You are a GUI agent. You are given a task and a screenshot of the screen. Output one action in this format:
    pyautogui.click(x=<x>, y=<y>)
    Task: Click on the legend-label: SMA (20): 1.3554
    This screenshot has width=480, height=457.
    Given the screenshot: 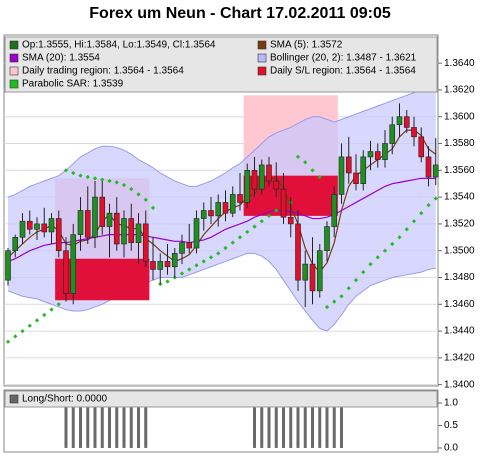 What is the action you would take?
    pyautogui.click(x=61, y=58)
    